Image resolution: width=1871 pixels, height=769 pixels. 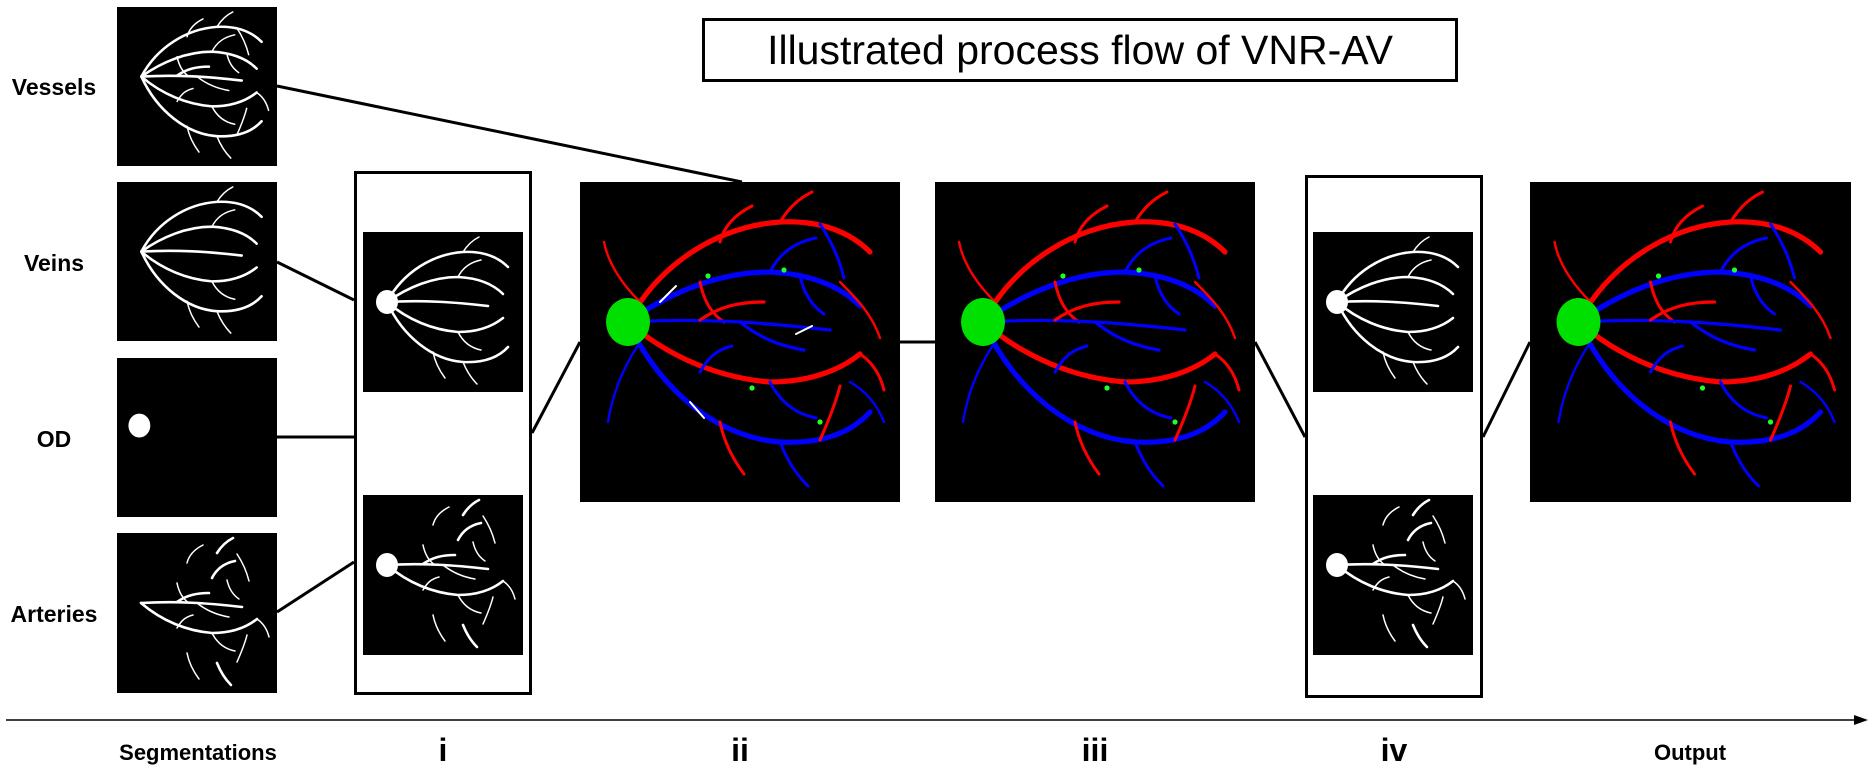 I want to click on veins-mask, so click(x=197, y=261).